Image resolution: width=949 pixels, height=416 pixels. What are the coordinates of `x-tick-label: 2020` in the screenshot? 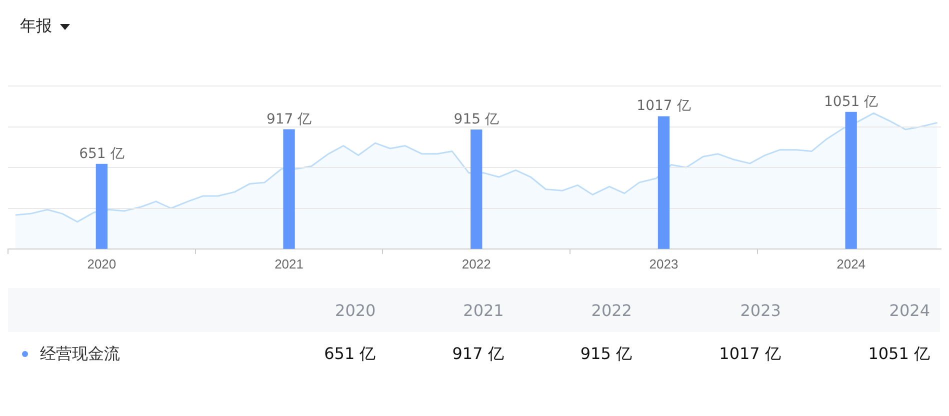 It's located at (101, 264).